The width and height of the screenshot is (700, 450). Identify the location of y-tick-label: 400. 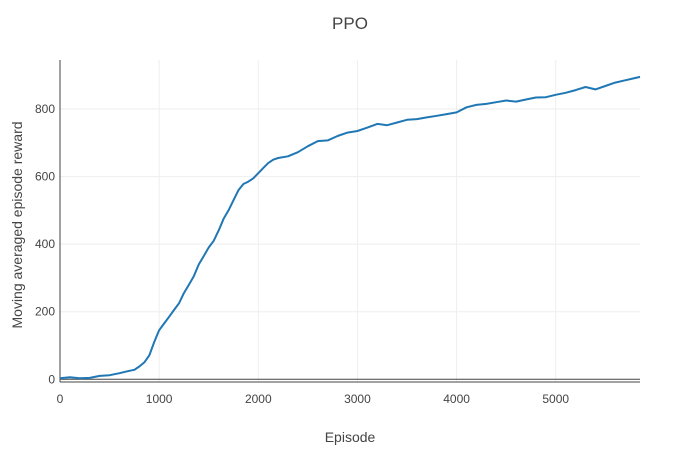
(45, 244).